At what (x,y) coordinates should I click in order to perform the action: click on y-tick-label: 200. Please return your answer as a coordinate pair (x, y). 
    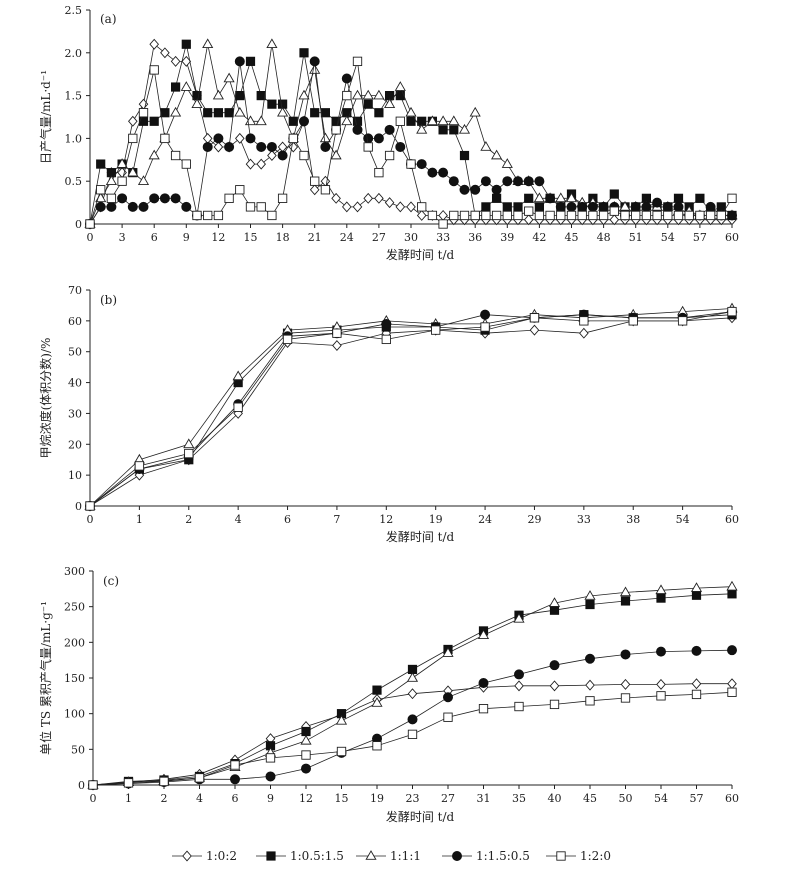
    Looking at the image, I should click on (74, 642).